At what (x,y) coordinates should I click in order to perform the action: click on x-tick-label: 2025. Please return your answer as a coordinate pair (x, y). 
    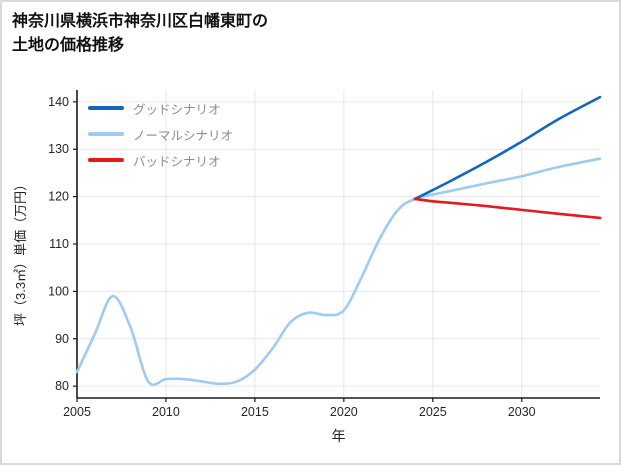
    Looking at the image, I should click on (433, 412).